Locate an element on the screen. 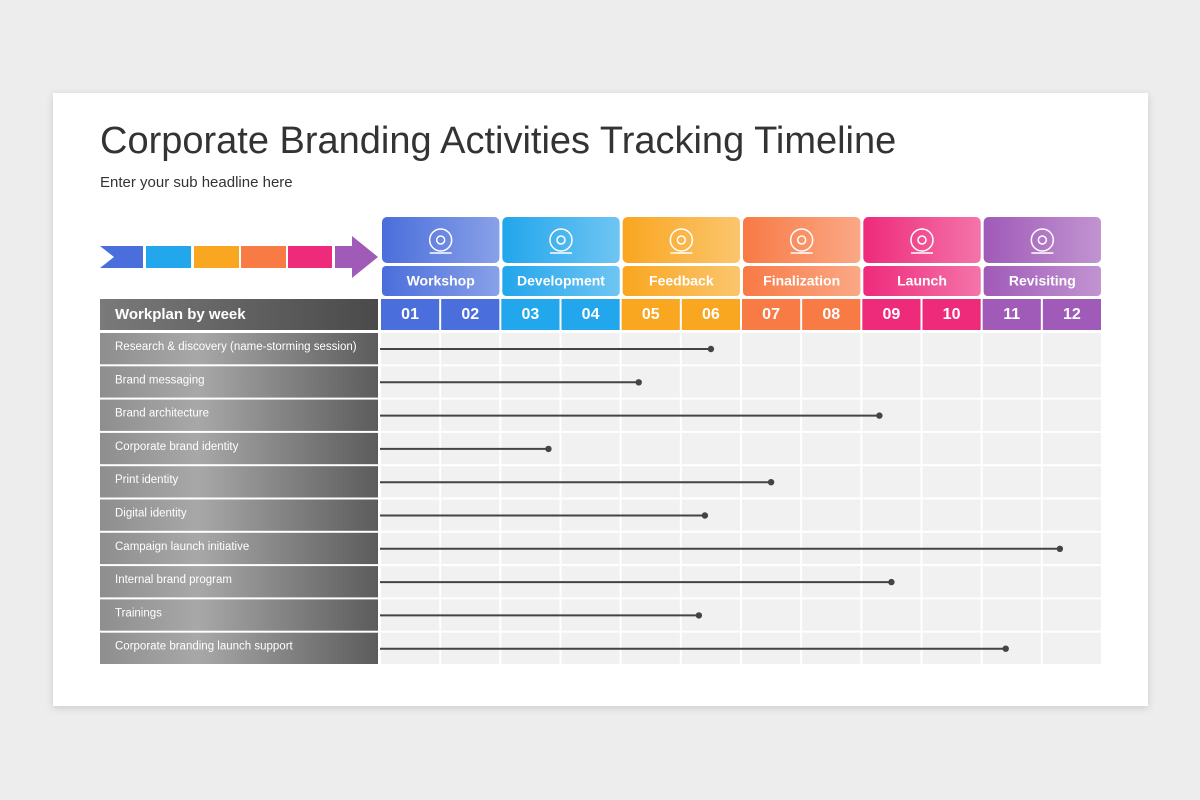 This screenshot has height=800, width=1200. task-label: Brand messaging is located at coordinates (160, 380).